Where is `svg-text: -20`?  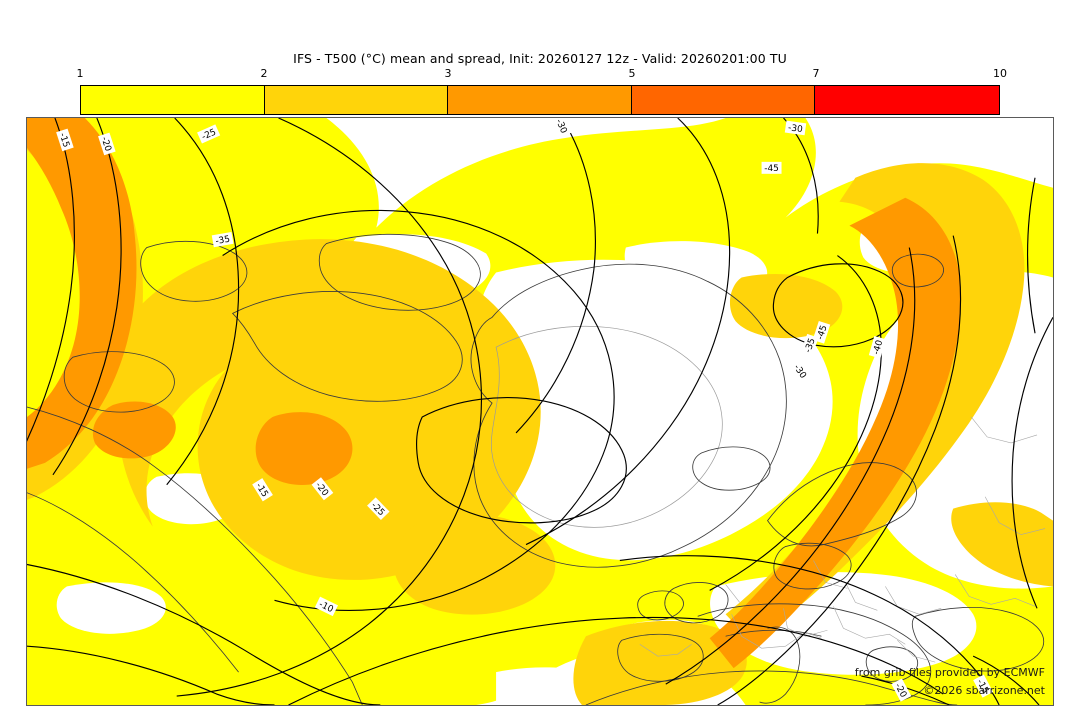 svg-text: -20 is located at coordinates (106, 144).